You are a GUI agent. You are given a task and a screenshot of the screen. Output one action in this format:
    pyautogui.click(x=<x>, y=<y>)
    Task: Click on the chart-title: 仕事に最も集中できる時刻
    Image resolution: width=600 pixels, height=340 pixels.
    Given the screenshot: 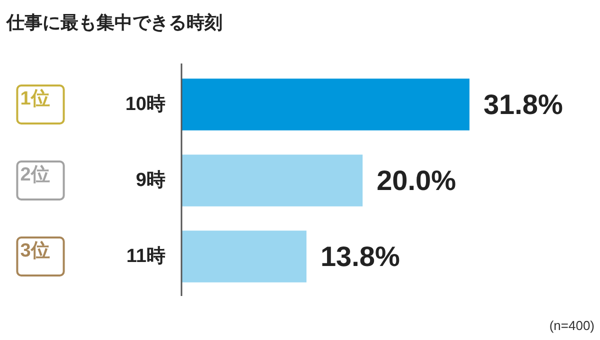 What is the action you would take?
    pyautogui.click(x=114, y=22)
    